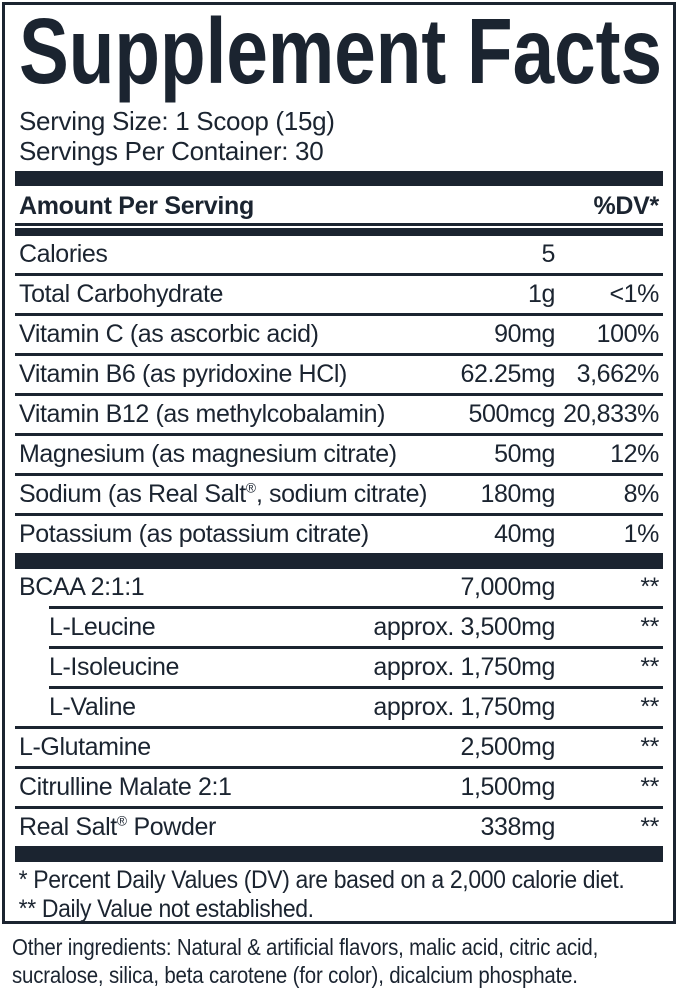  I want to click on table-row: Magnesium (as magnesium citrate) 50mg 12%, so click(339, 454).